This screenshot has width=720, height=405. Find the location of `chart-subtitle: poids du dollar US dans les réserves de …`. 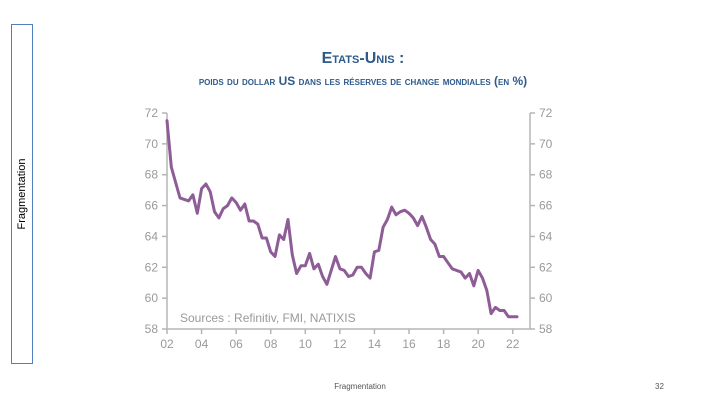

chart-subtitle: poids du dollar US dans les réserves de … is located at coordinates (363, 81).